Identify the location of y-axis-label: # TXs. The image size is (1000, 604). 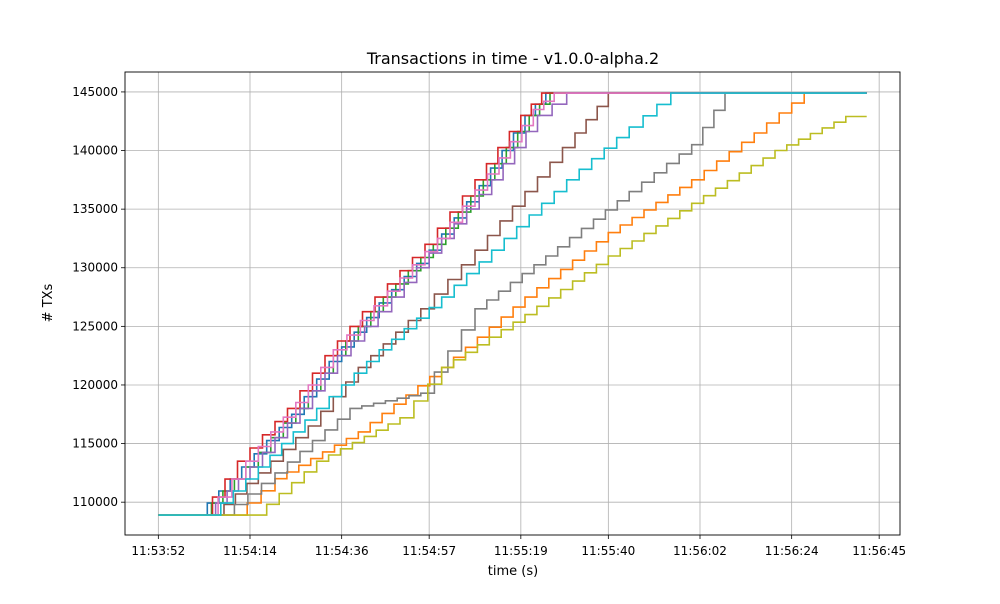
(48, 302).